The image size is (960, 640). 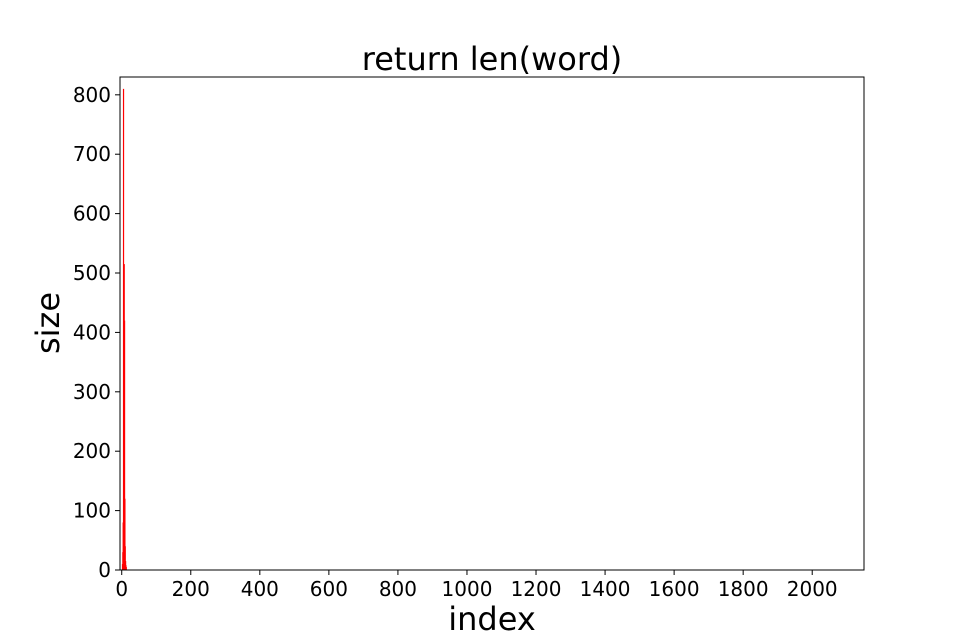 I want to click on x-axis: 0 200 400 600 800 1000 1200 1400 1600 1800 2000, so click(x=476, y=585).